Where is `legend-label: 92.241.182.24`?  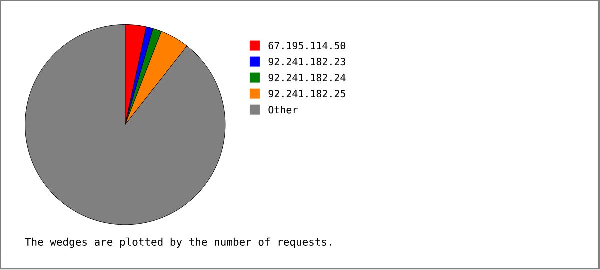
legend-label: 92.241.182.24 is located at coordinates (307, 78).